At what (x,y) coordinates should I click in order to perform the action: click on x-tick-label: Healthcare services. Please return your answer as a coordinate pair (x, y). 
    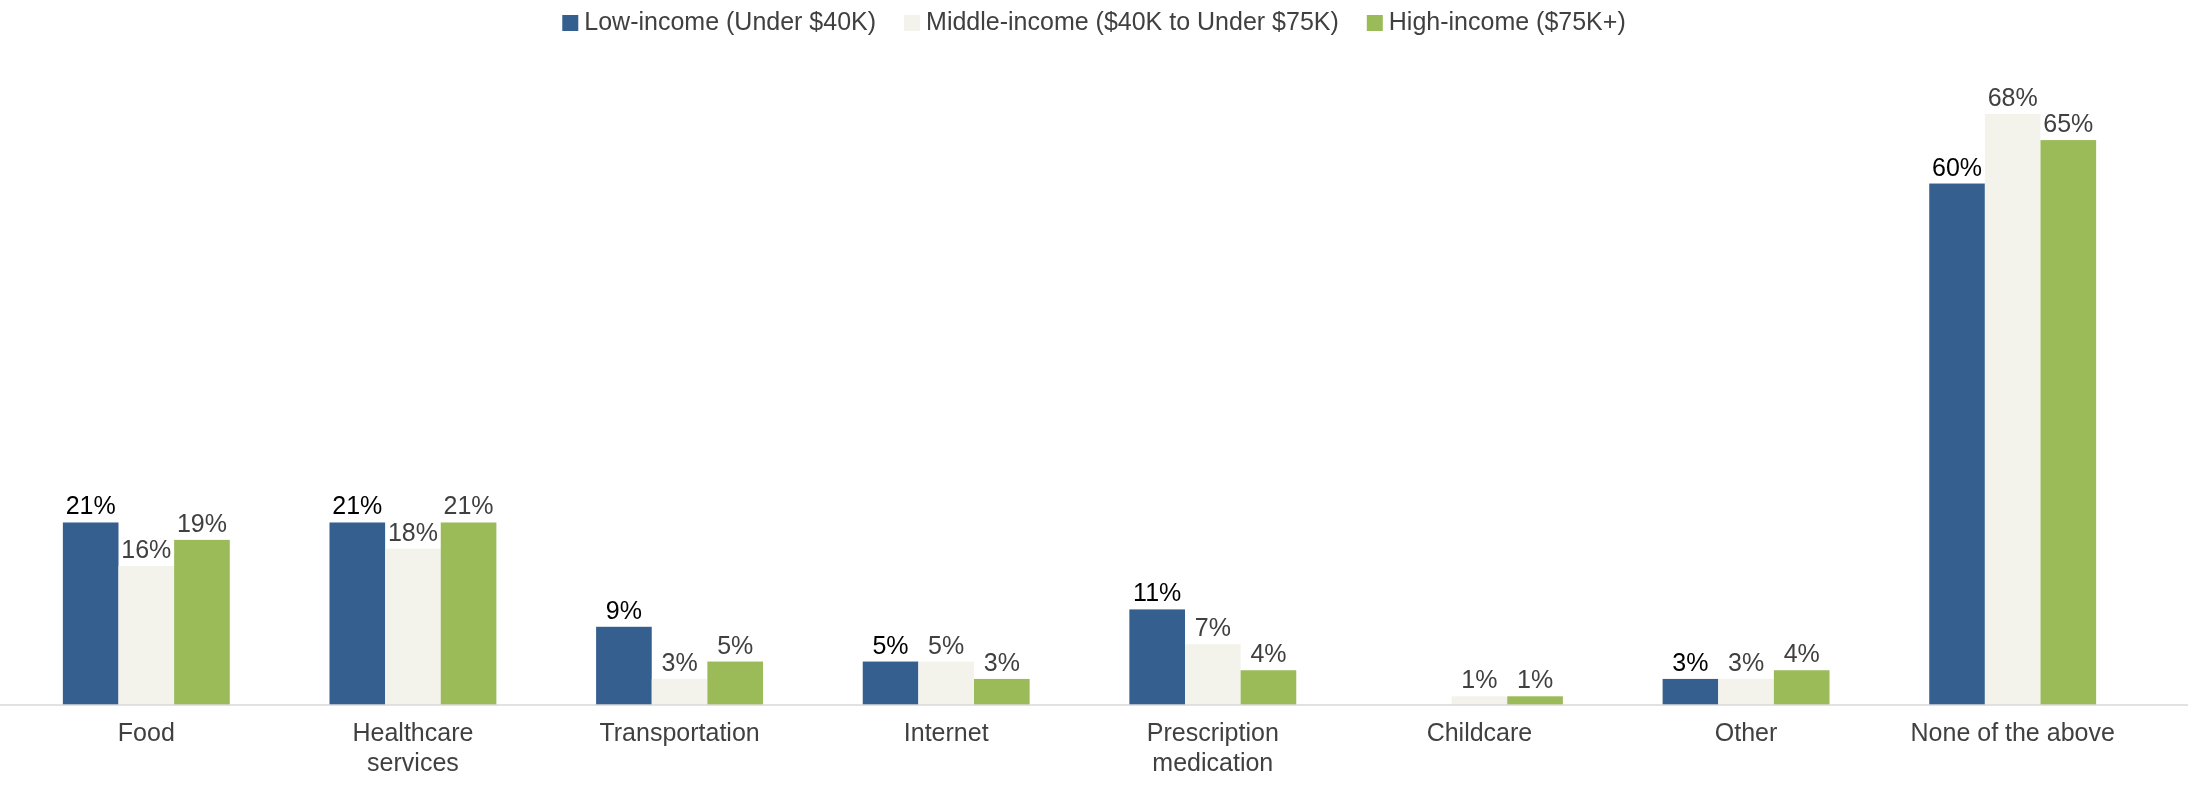
    Looking at the image, I should click on (413, 747).